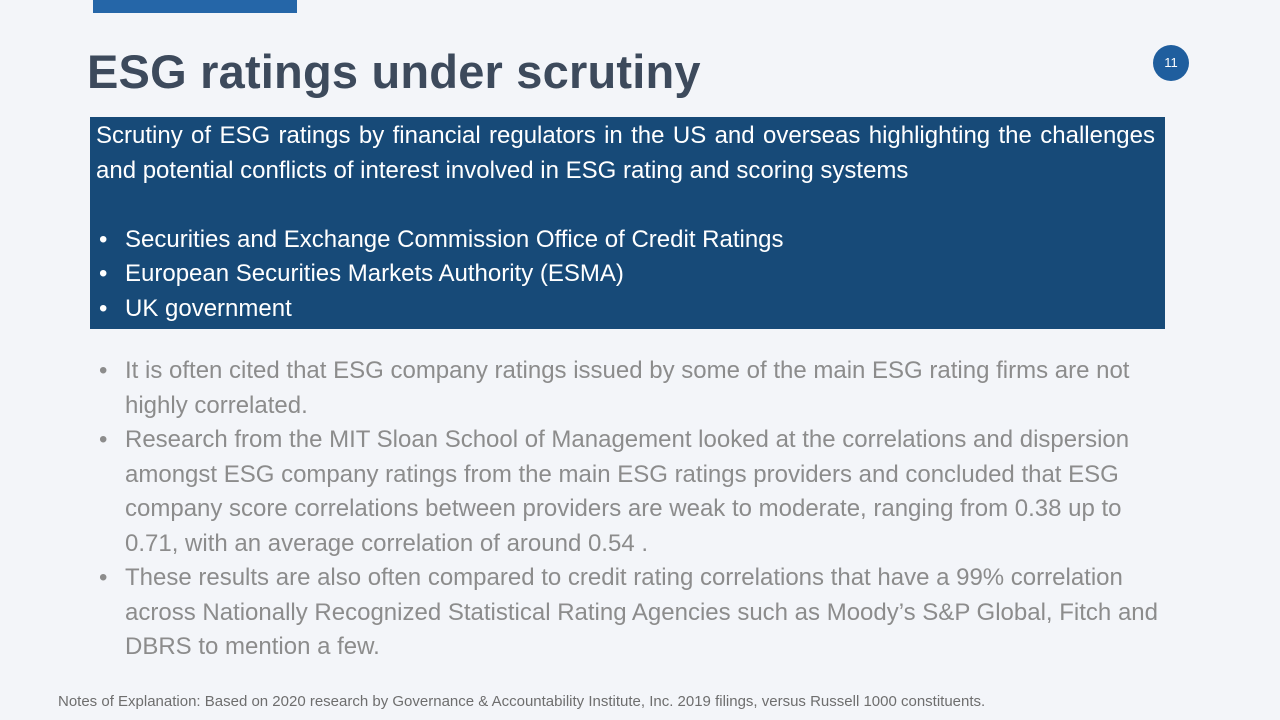 The height and width of the screenshot is (720, 1280). Describe the element at coordinates (394, 71) in the screenshot. I see `slide-title: ESG ratings under scrutiny` at that location.